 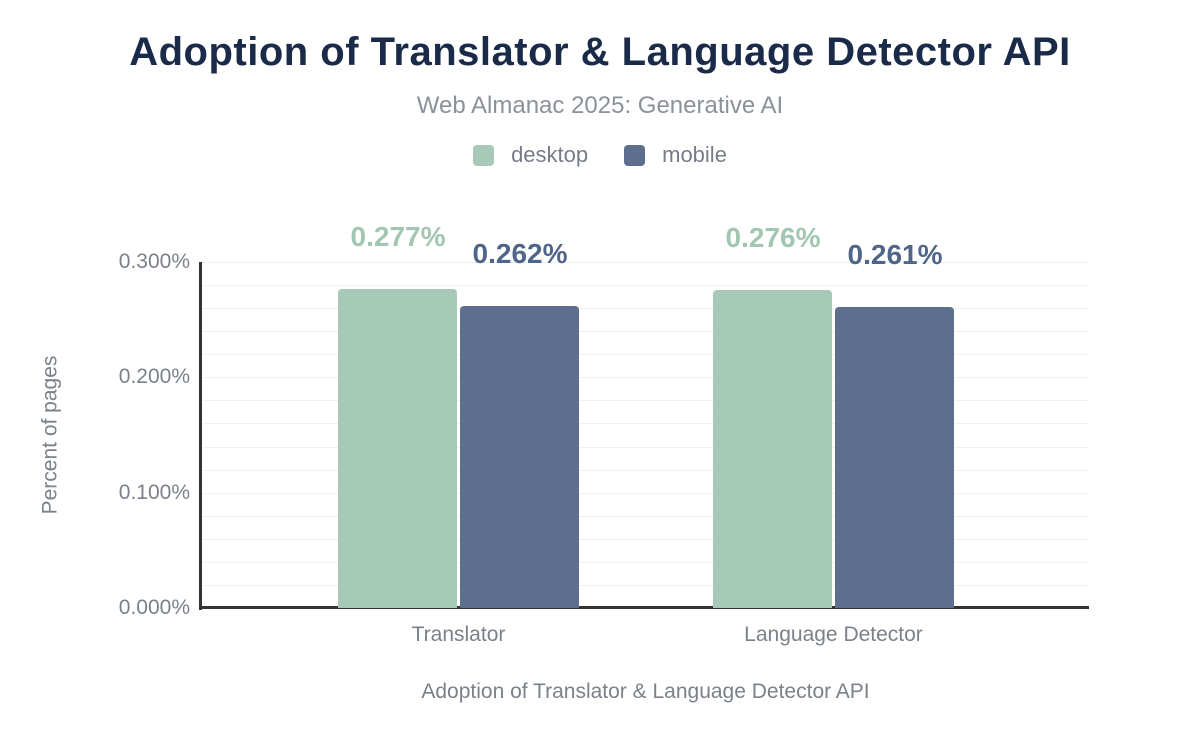 I want to click on chart-subtitle: Web Almanac 2025: Generative AI, so click(x=600, y=105).